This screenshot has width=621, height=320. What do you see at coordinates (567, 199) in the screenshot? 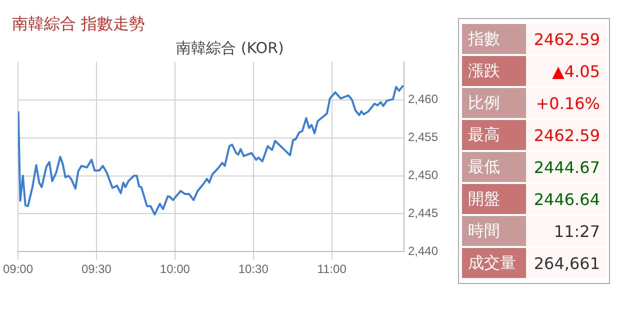
I see `text: 2446.64` at bounding box center [567, 199].